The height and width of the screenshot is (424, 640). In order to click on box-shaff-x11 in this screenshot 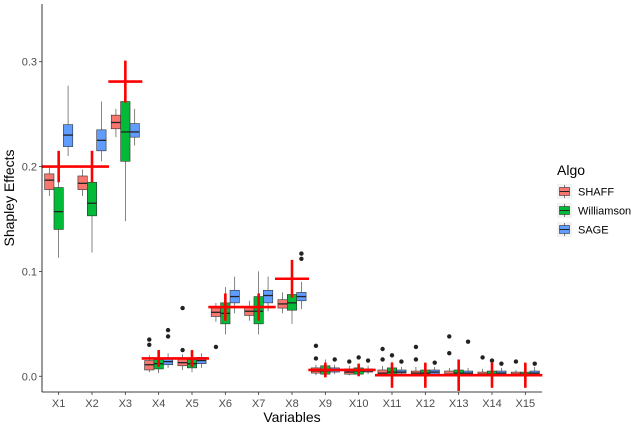, I will do `click(382, 361)`.